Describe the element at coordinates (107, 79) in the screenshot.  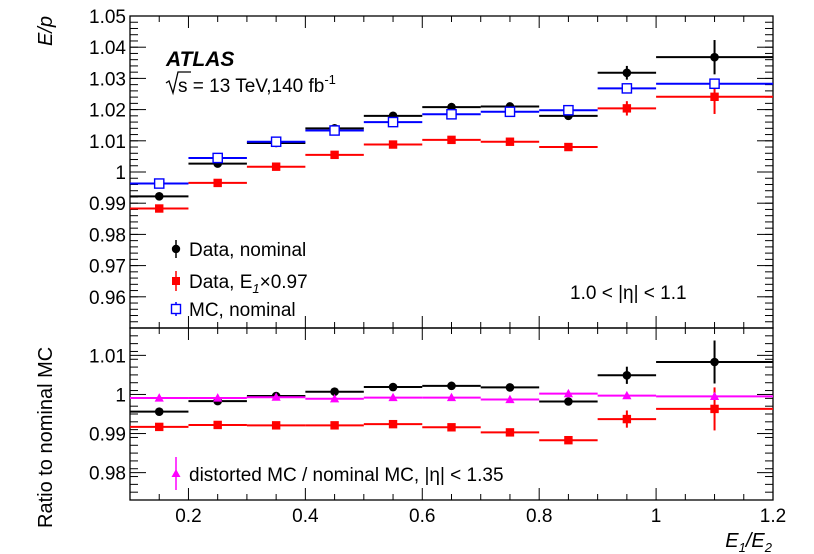
I see `upper-y-tick-label: 1.03` at that location.